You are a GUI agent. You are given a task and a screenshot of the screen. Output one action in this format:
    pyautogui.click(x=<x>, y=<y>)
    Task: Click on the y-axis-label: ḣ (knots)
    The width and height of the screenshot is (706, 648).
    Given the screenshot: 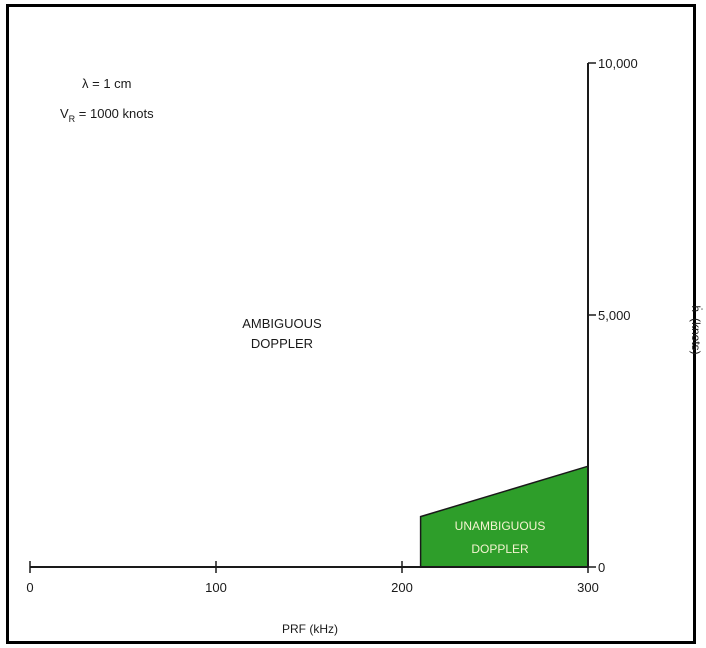 What is the action you would take?
    pyautogui.click(x=696, y=329)
    